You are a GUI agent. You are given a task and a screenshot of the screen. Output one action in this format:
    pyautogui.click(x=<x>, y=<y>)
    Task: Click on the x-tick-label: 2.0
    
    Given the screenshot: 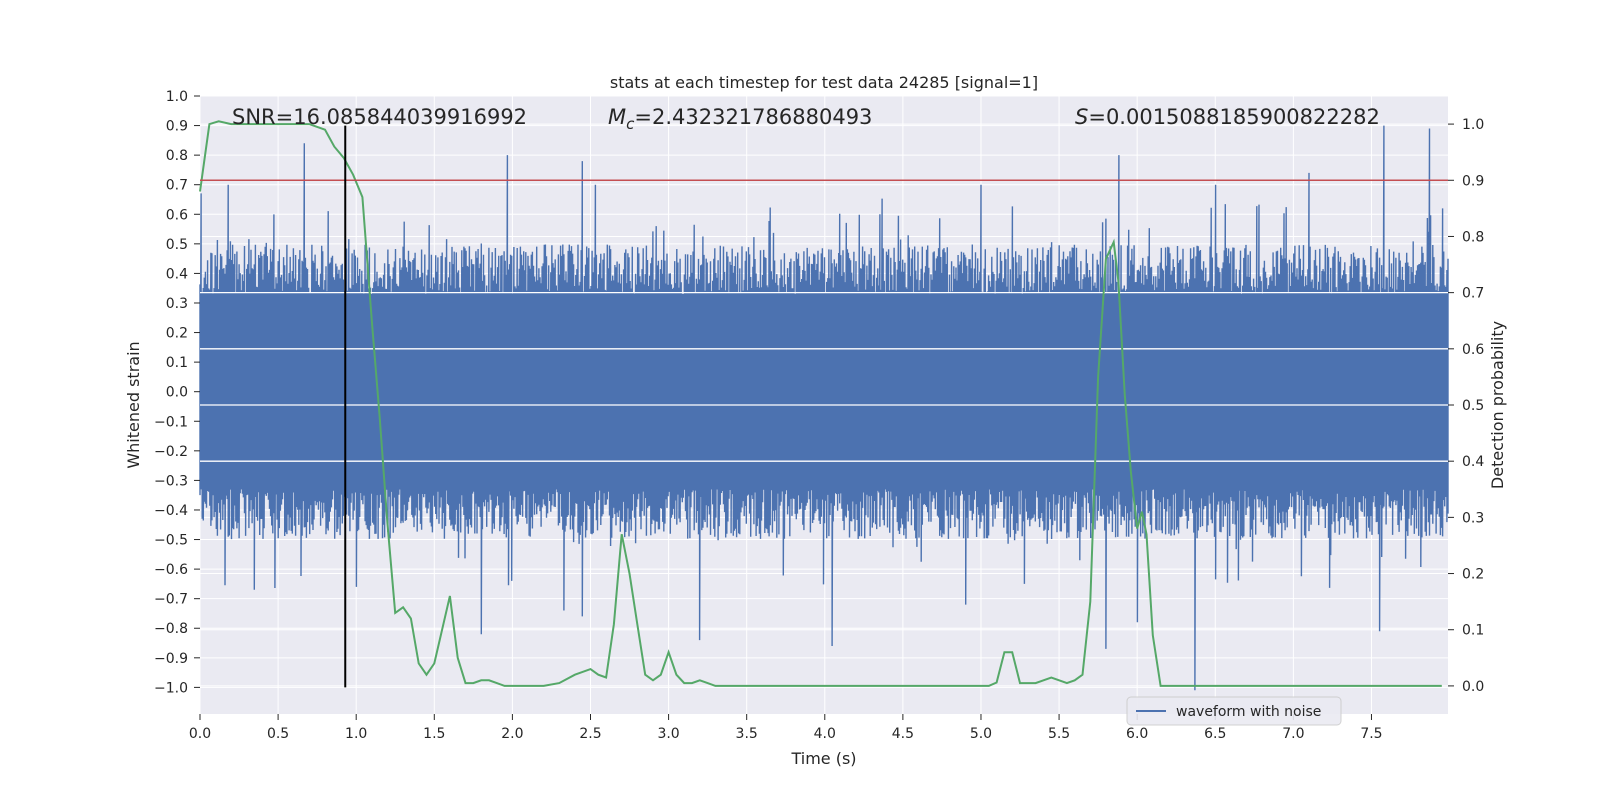 What is the action you would take?
    pyautogui.click(x=512, y=734)
    